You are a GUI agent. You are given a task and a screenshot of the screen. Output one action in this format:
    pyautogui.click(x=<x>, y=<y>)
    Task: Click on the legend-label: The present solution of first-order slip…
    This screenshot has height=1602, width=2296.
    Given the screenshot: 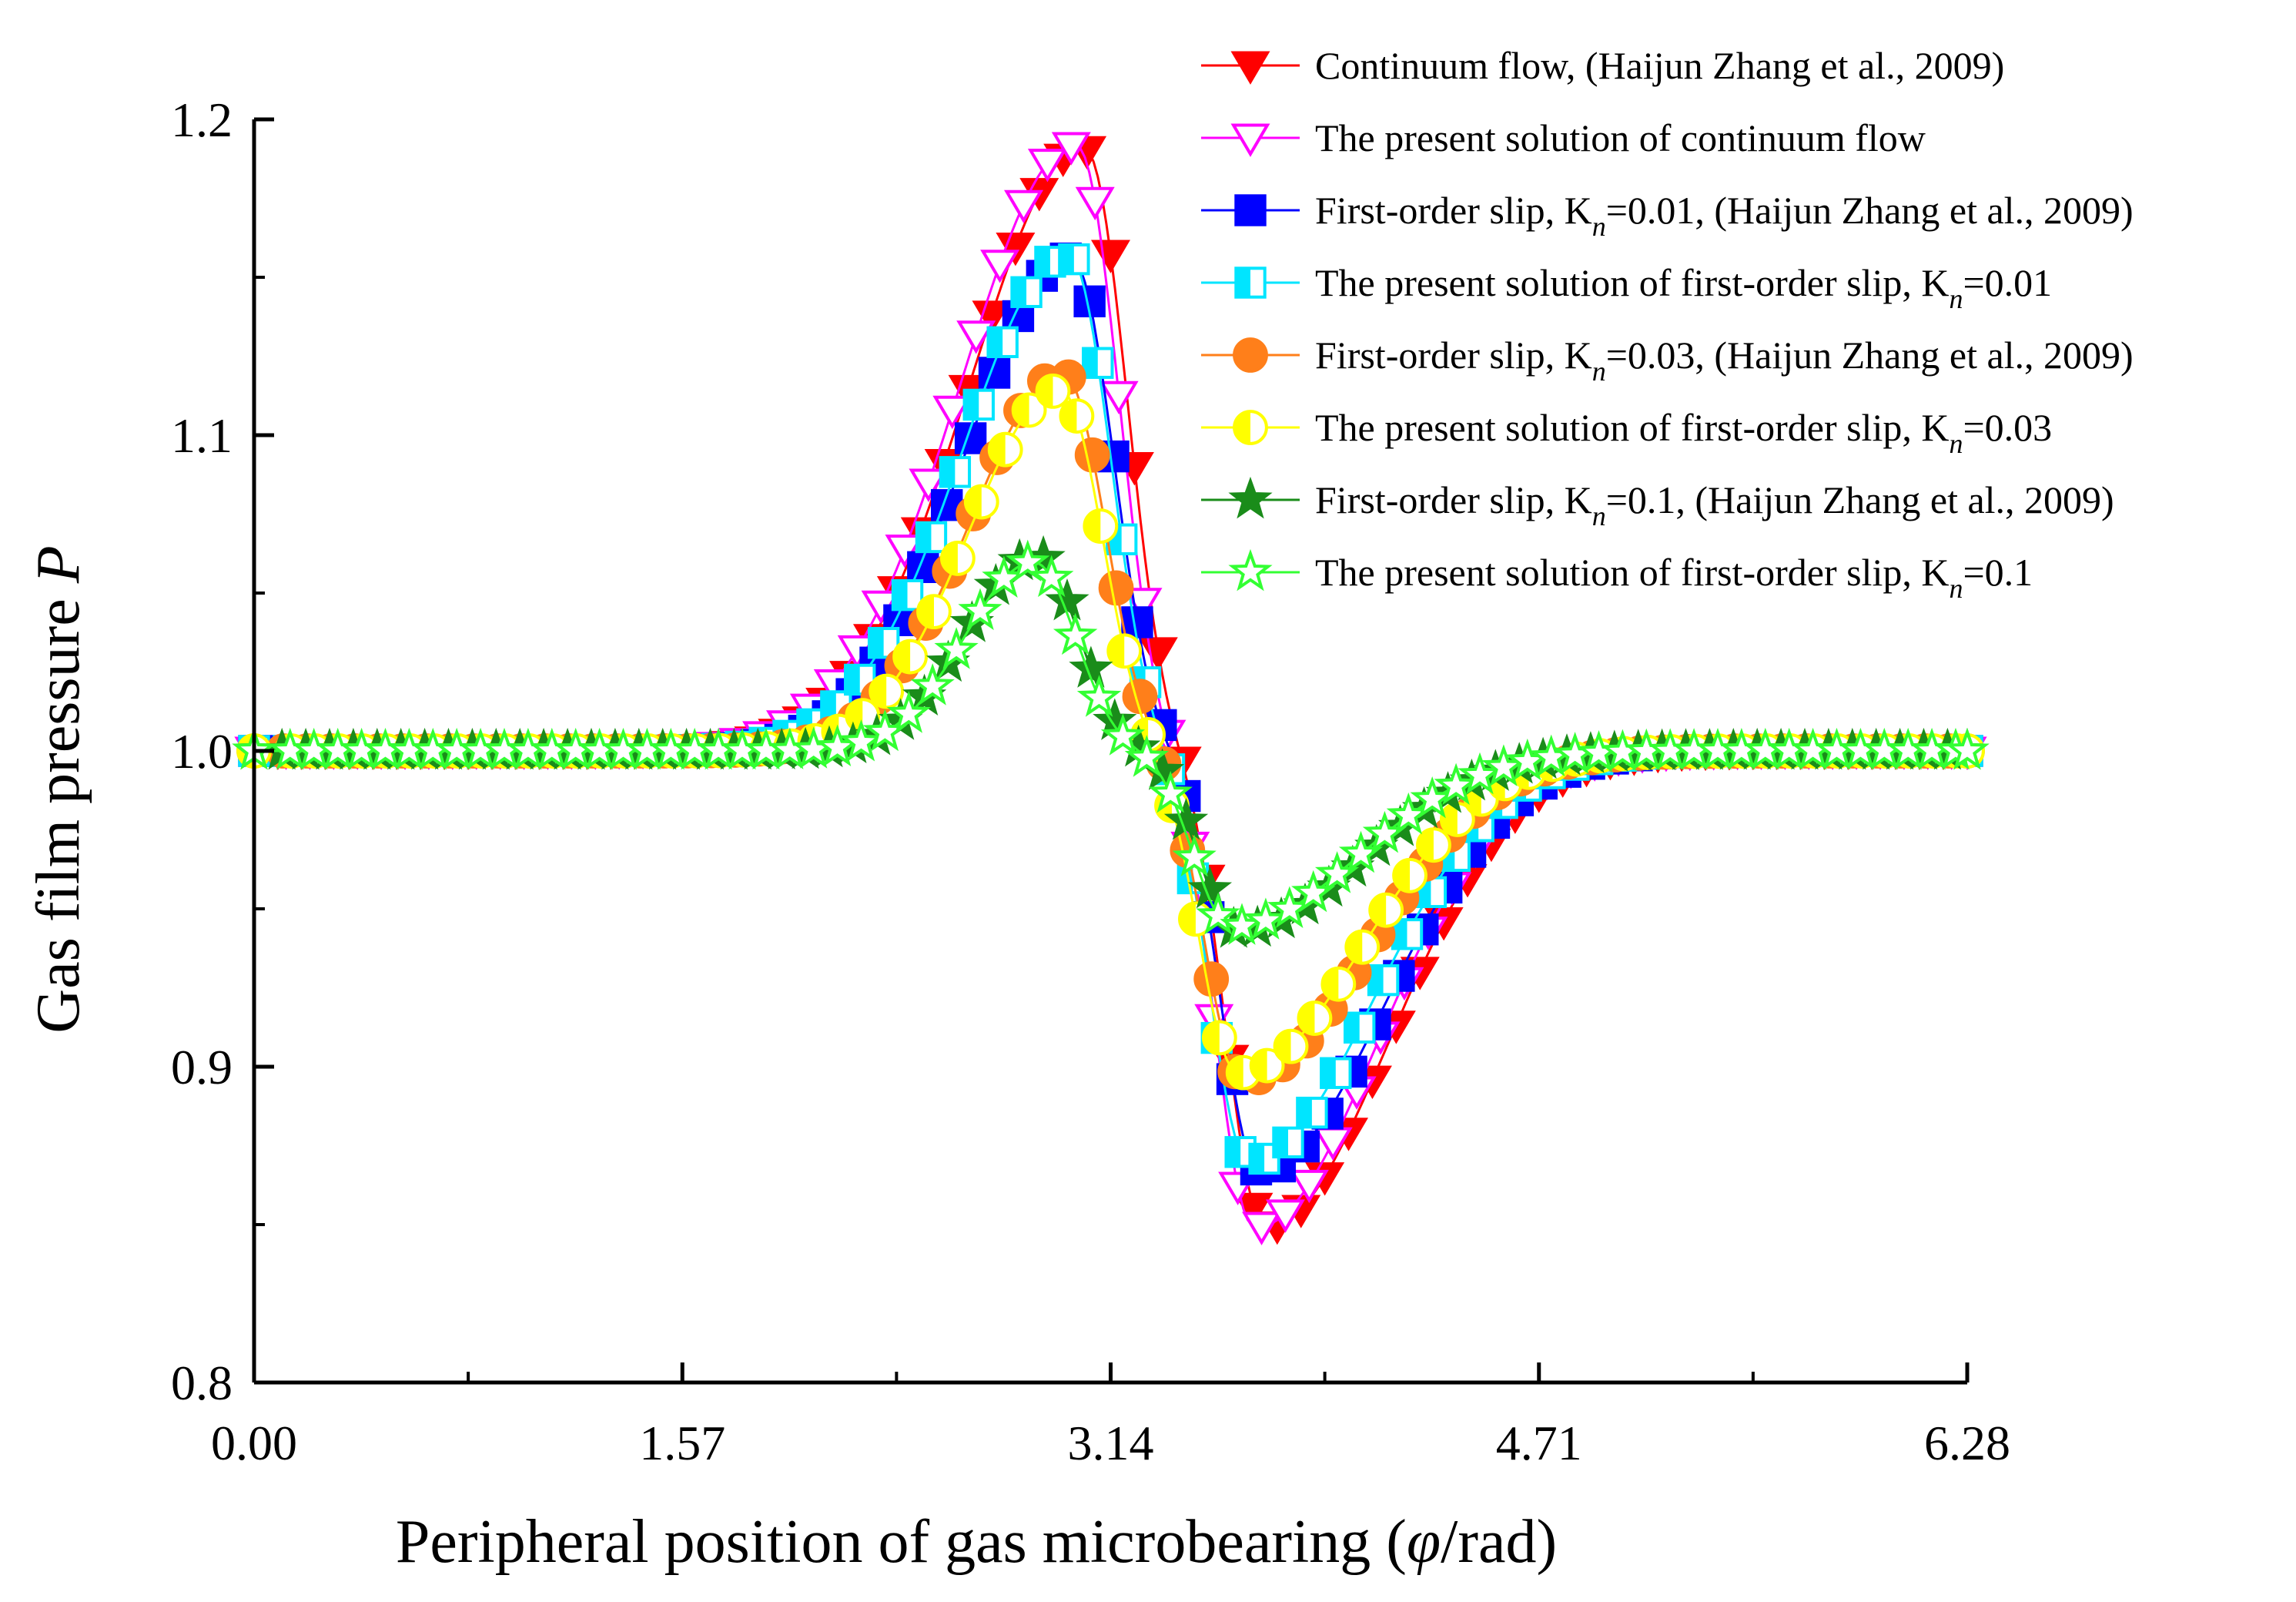 What is the action you would take?
    pyautogui.click(x=1683, y=288)
    